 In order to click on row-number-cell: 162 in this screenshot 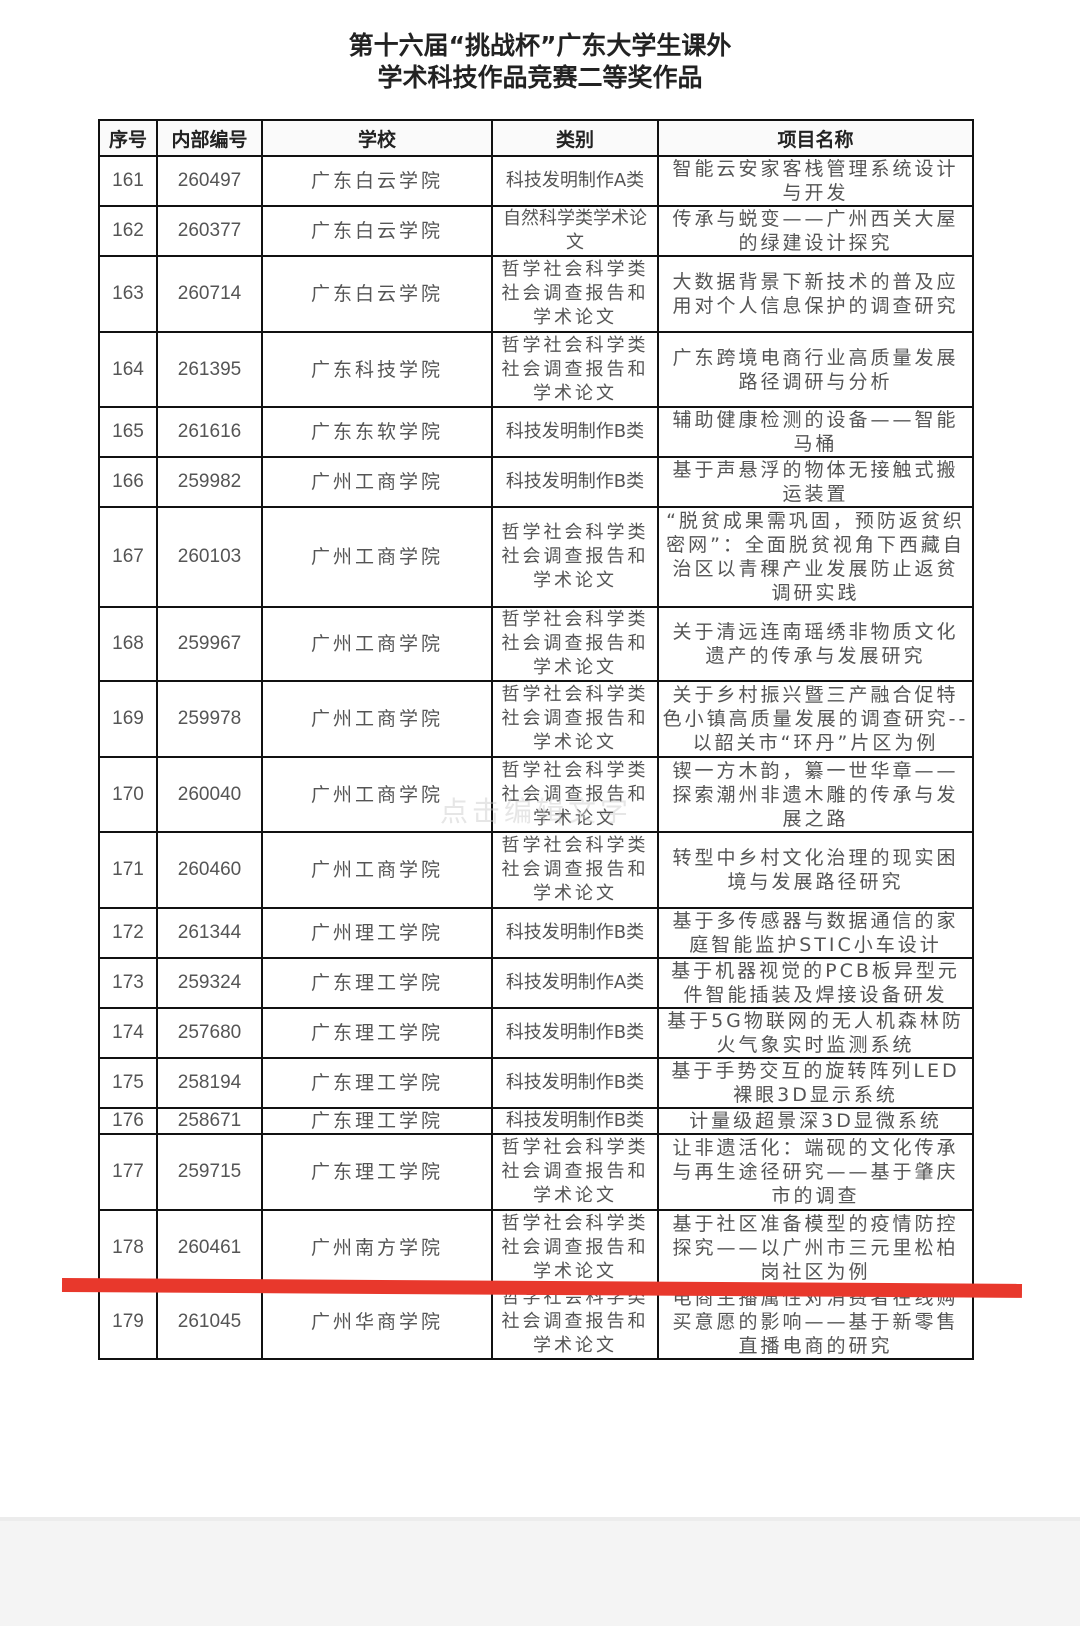, I will do `click(128, 231)`.